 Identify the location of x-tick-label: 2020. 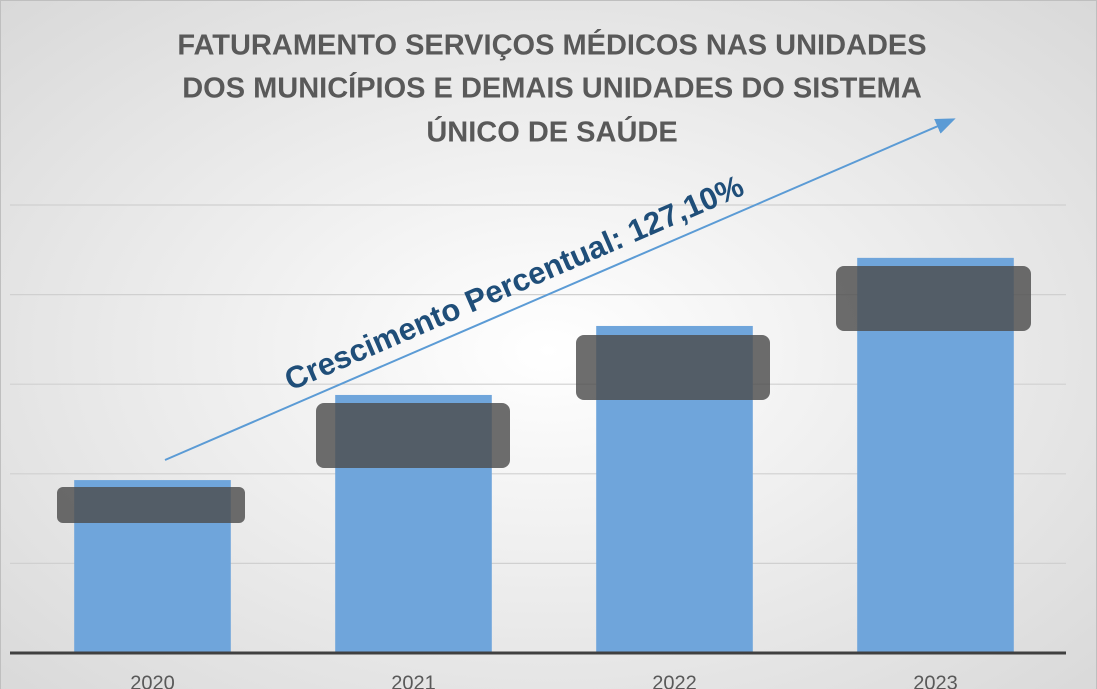
(152, 680).